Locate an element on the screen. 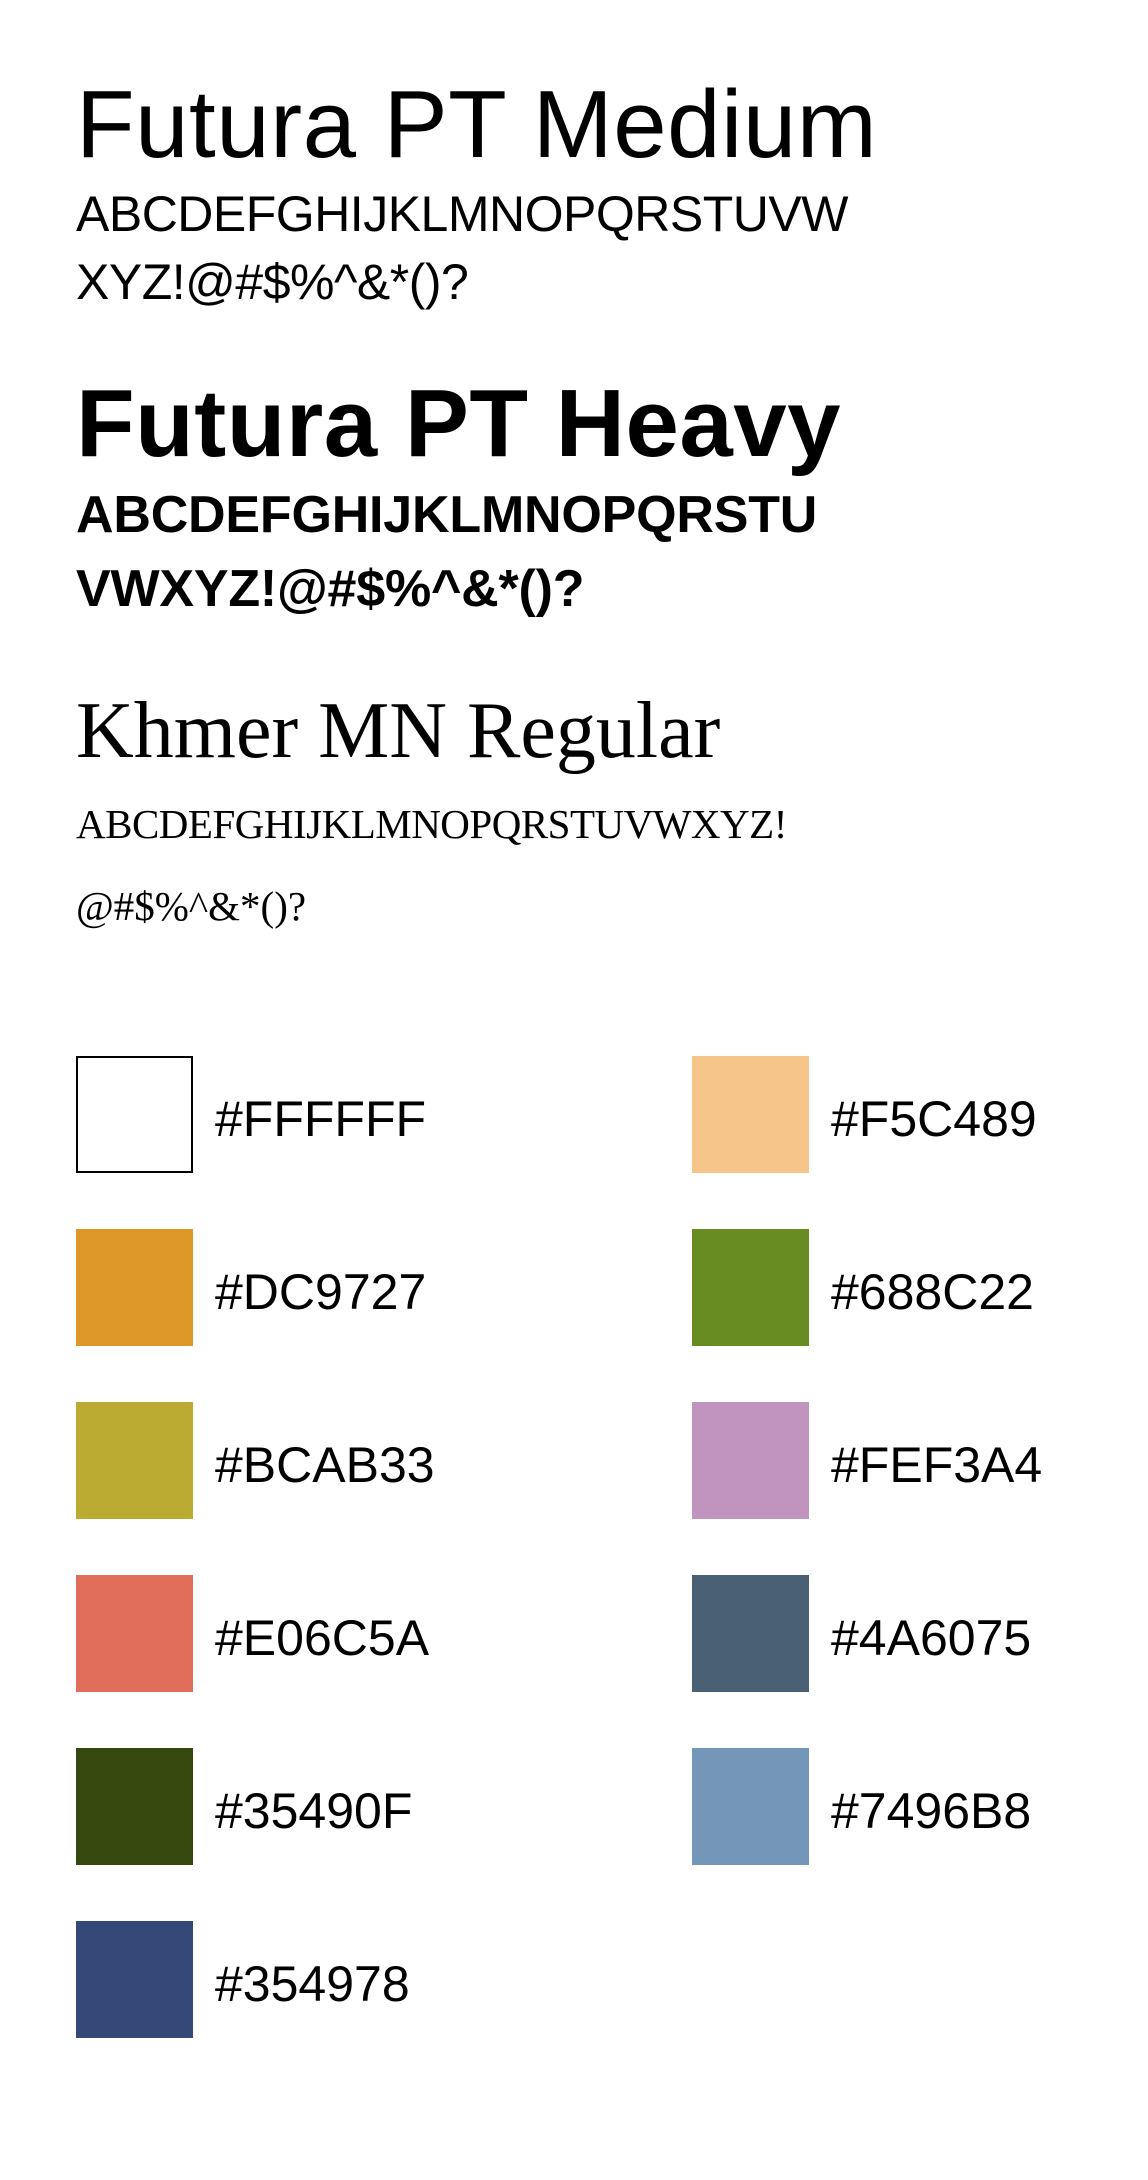 The image size is (1148, 2180). color-swatch: #7496B8 is located at coordinates (861, 1806).